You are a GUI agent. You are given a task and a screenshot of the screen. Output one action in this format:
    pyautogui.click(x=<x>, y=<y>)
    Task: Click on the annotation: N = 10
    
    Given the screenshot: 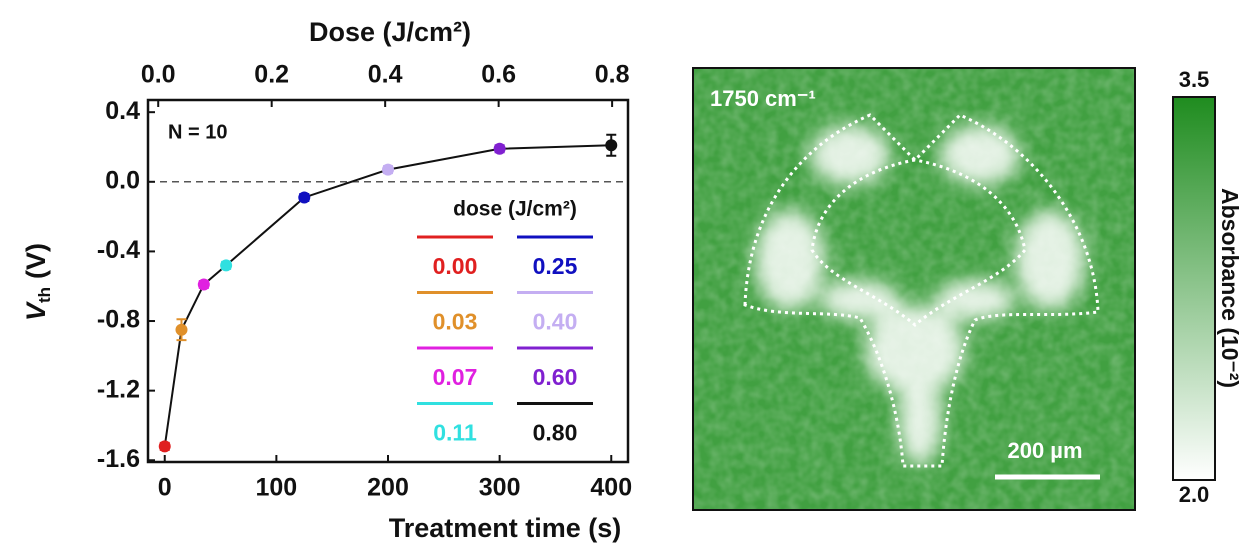 What is the action you would take?
    pyautogui.click(x=197, y=132)
    